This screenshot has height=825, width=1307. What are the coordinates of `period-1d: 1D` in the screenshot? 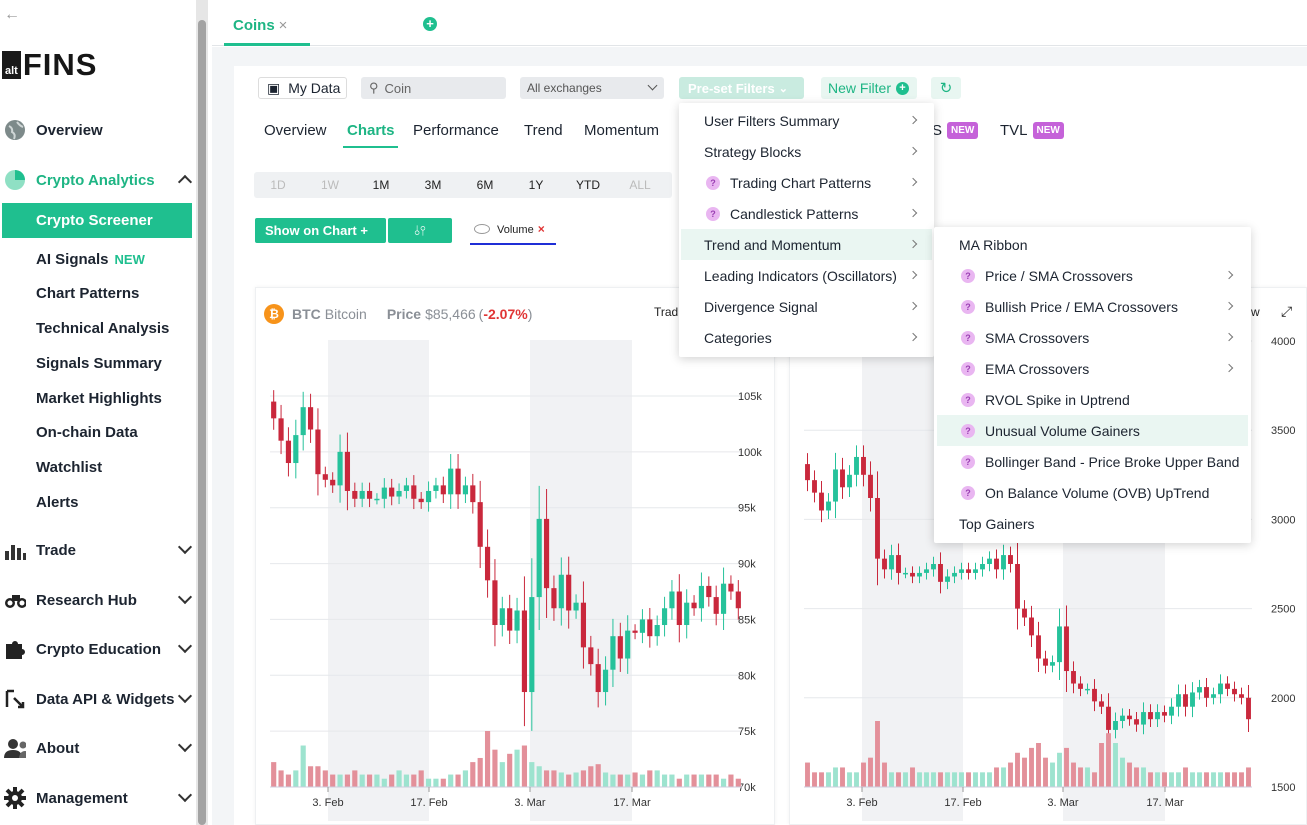 It's located at (278, 185).